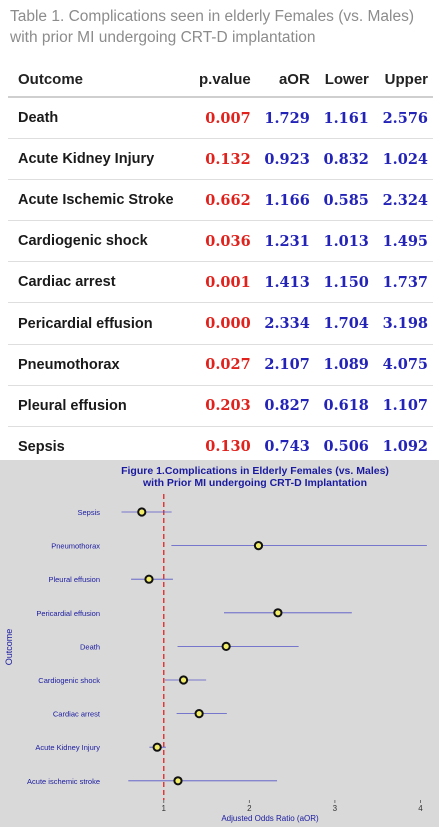 The image size is (439, 832). What do you see at coordinates (285, 200) in the screenshot?
I see `cell-aor: 1.166` at bounding box center [285, 200].